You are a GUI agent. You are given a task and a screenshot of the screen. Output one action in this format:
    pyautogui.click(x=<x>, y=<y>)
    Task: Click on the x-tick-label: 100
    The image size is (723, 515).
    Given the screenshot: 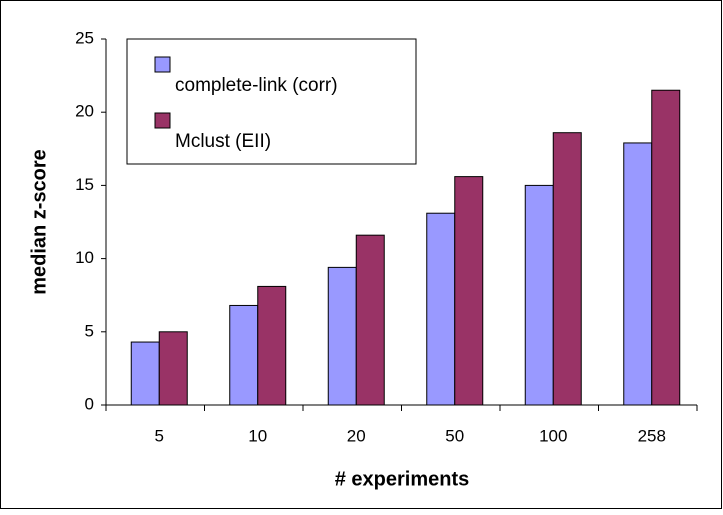 What is the action you would take?
    pyautogui.click(x=553, y=435)
    